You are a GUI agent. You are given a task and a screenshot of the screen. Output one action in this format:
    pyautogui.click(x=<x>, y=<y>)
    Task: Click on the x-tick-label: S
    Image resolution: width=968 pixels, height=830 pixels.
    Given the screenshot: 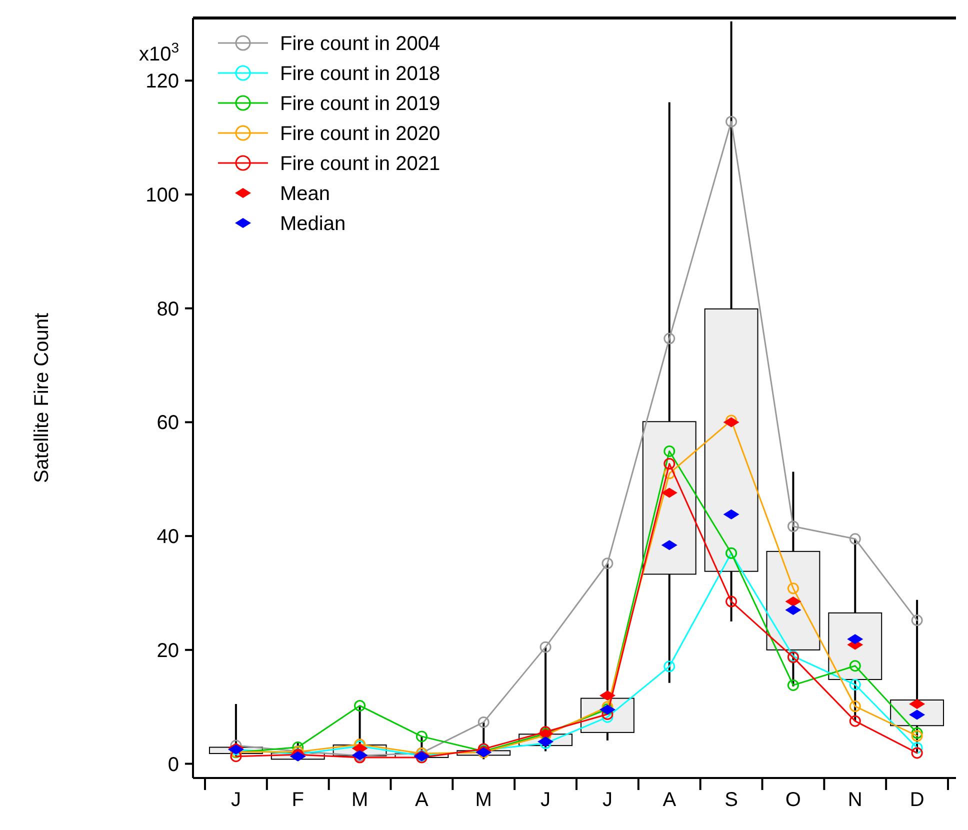 What is the action you would take?
    pyautogui.click(x=731, y=800)
    